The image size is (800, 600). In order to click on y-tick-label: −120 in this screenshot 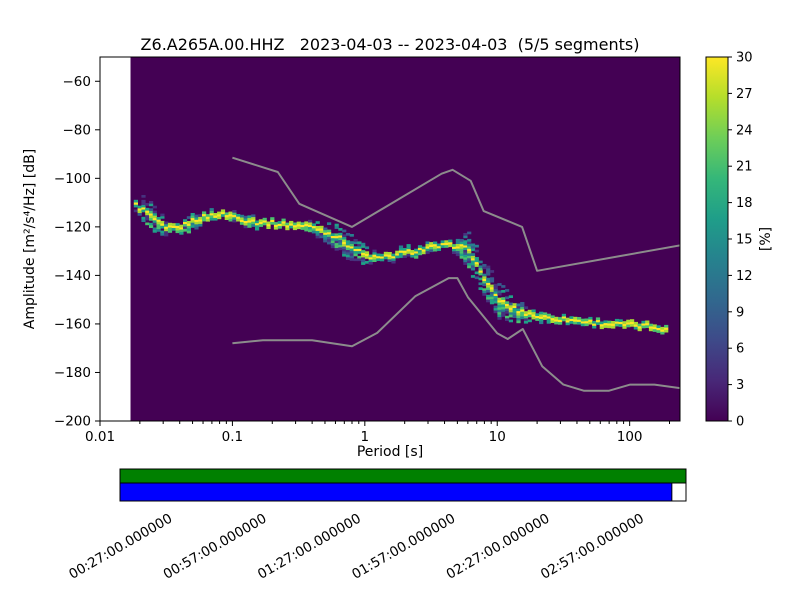, I will do `click(72, 227)`.